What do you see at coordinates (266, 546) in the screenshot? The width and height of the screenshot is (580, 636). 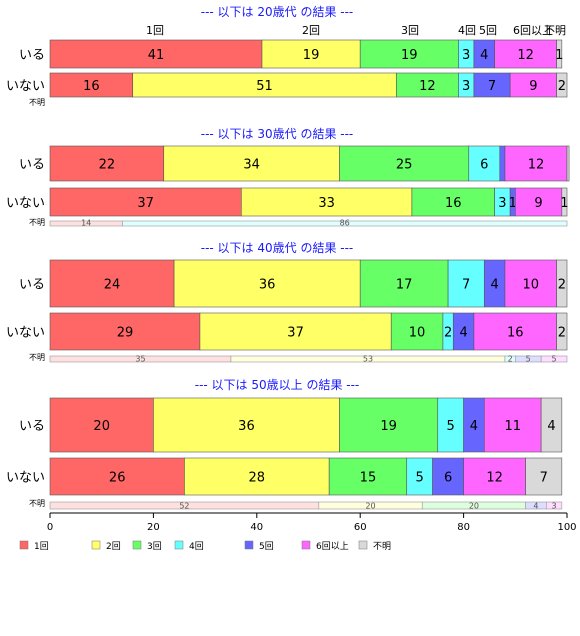 I see `legend-label: 5回` at bounding box center [266, 546].